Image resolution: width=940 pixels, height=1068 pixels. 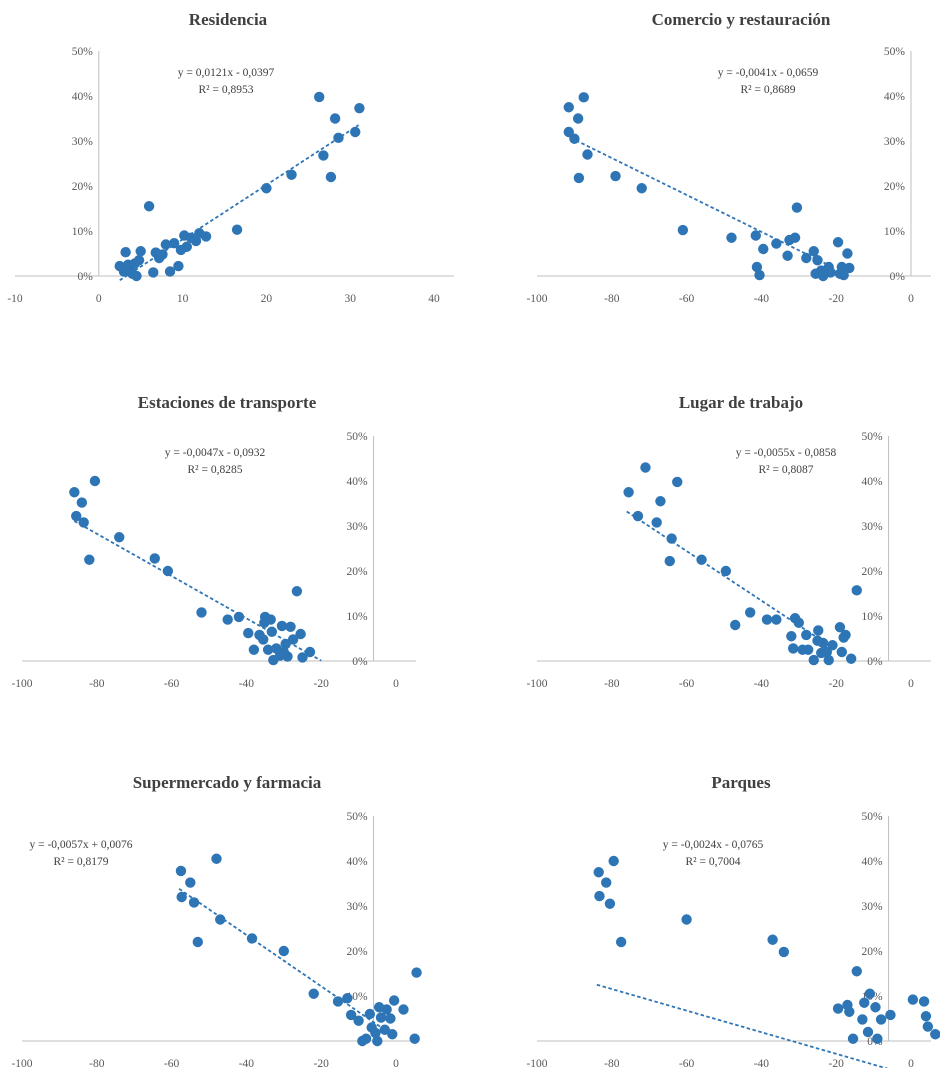 I want to click on x-tick-label: -10, so click(x=15, y=299).